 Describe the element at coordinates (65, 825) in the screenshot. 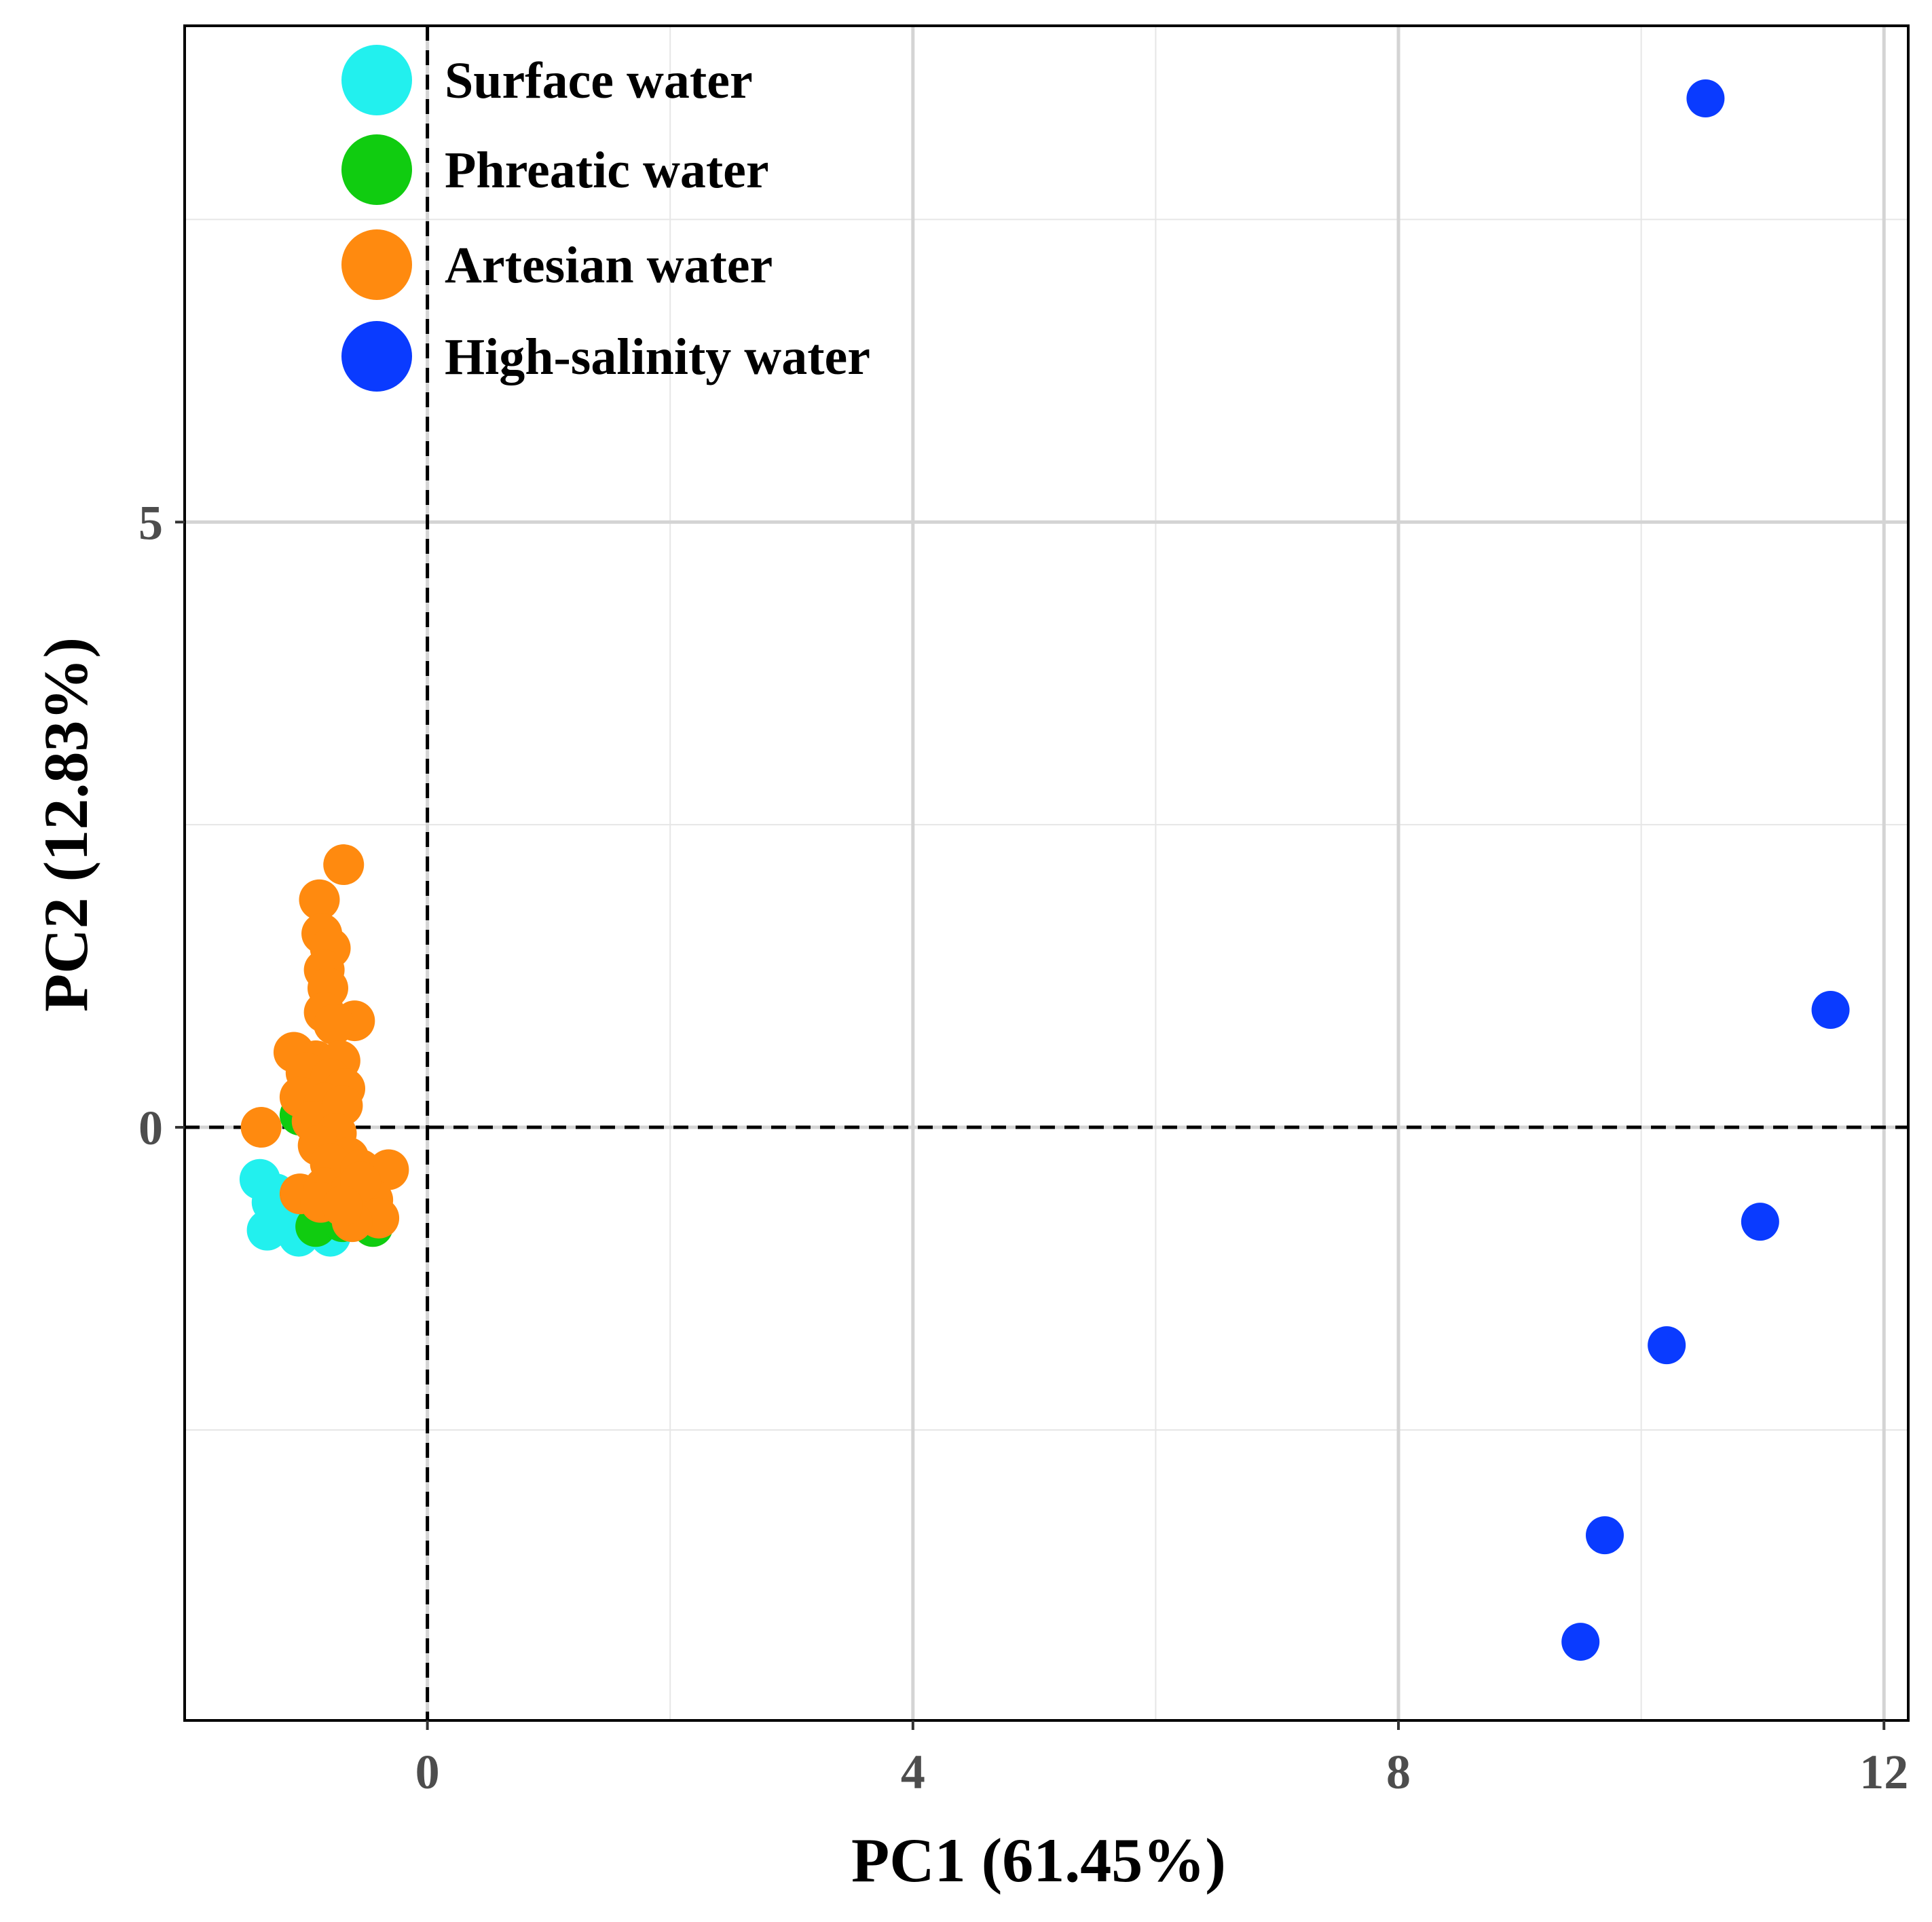

I see `y-axis-title: PC2 (12.83%)` at that location.